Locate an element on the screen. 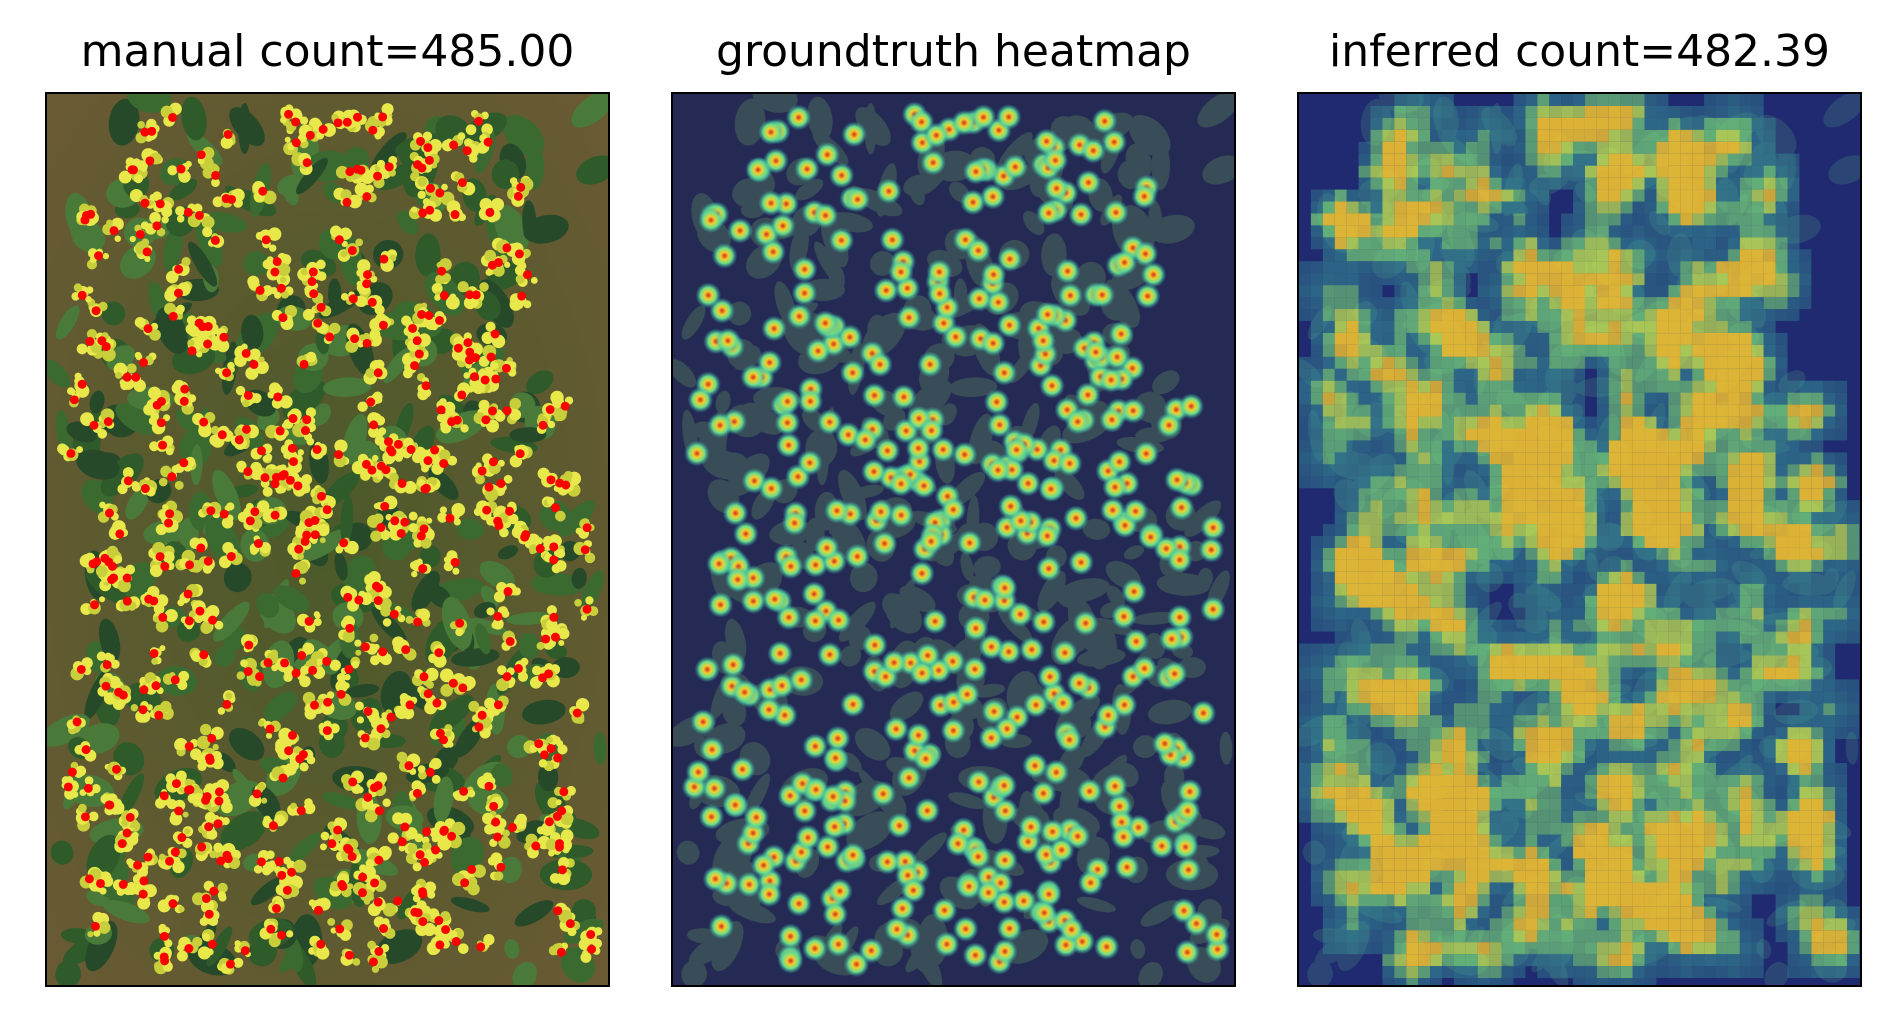 This screenshot has height=1030, width=1891. panel-title-inferred: inferred count=482.39 is located at coordinates (1579, 51).